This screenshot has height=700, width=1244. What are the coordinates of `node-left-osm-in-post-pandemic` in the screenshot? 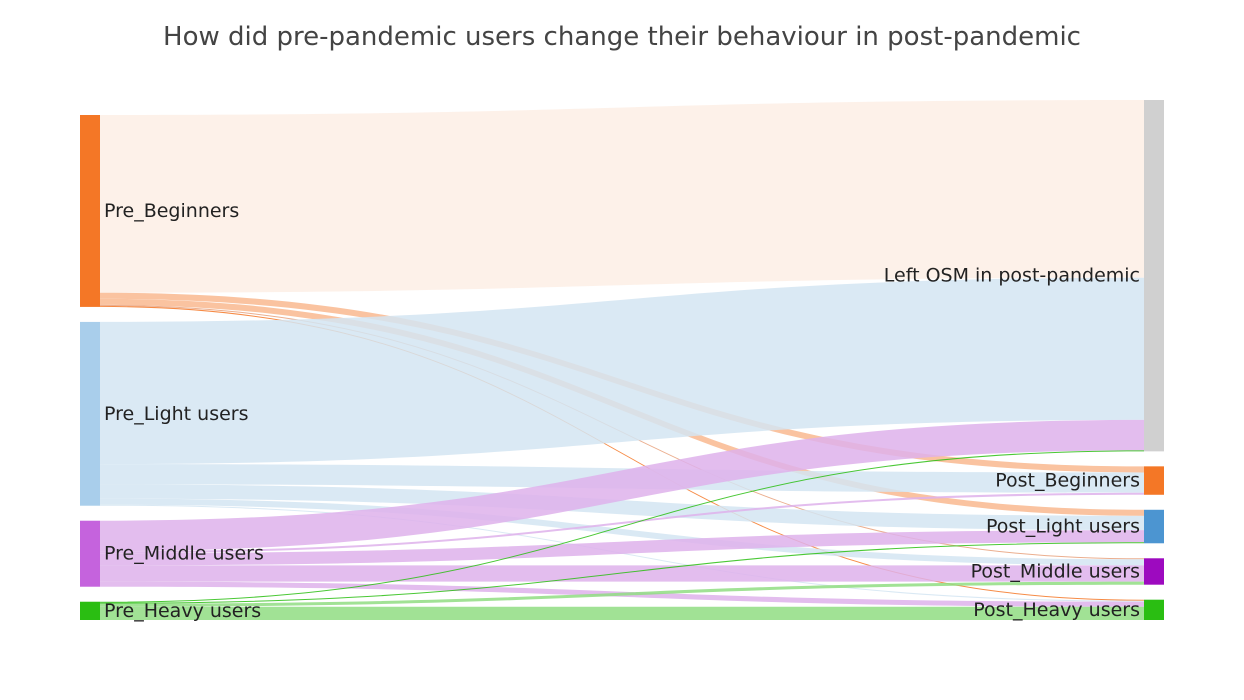 It's located at (1154, 276).